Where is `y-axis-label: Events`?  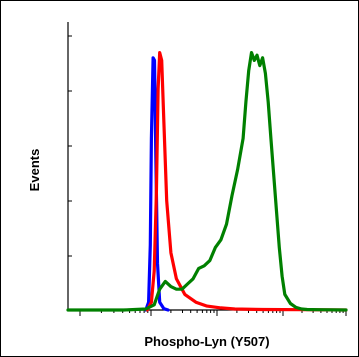 y-axis-label: Events is located at coordinates (34, 170).